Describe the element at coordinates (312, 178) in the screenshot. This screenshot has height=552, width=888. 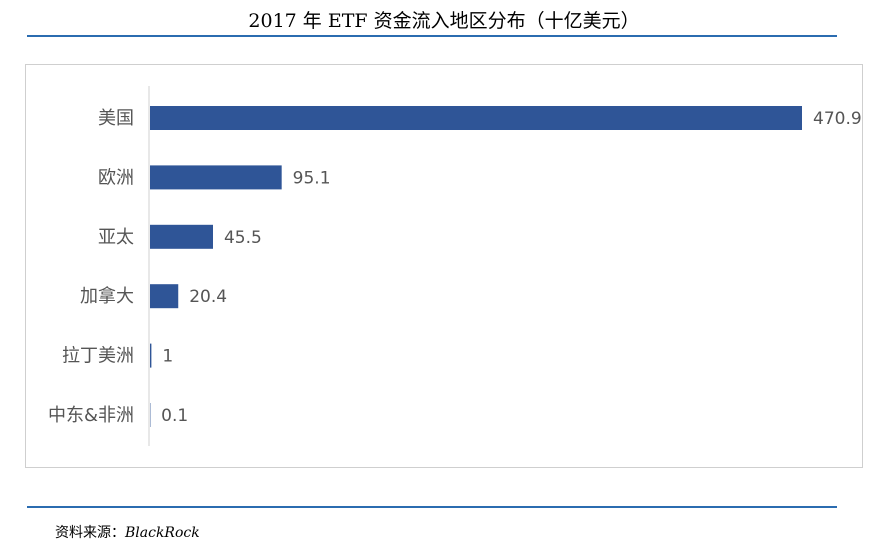
I see `data-label: 95.1` at that location.